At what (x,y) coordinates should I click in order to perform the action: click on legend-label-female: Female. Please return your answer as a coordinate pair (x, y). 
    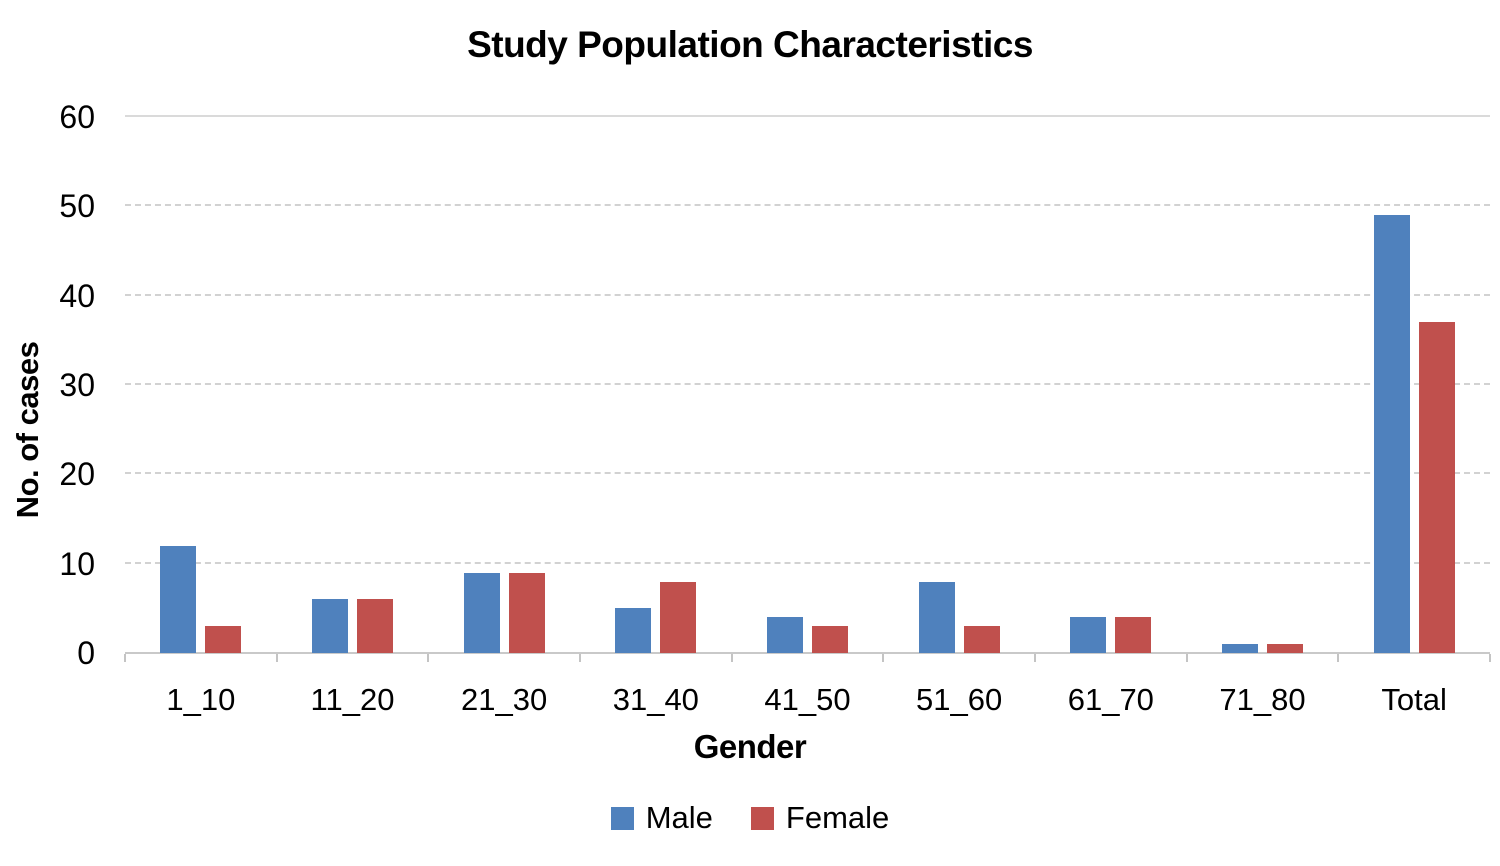
    Looking at the image, I should click on (837, 817).